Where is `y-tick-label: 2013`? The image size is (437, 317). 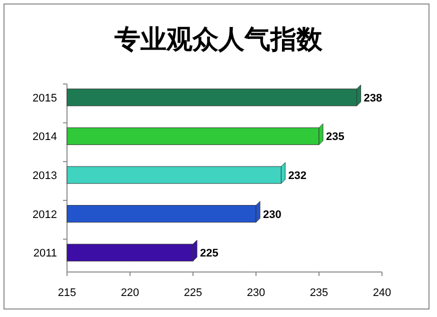
y-tick-label: 2013 is located at coordinates (44, 176).